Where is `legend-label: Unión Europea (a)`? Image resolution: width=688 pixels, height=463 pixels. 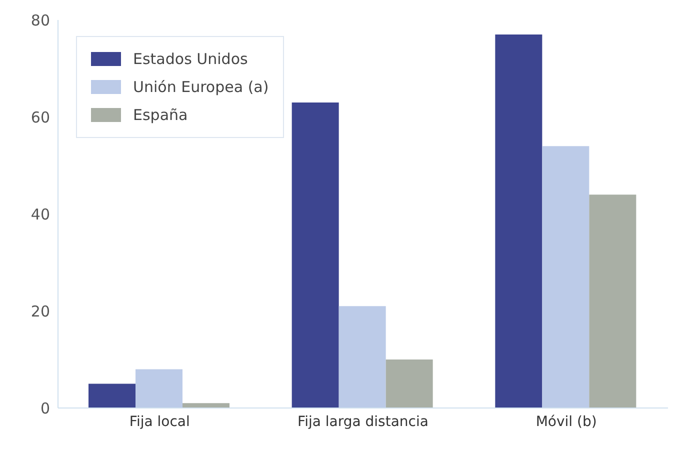
legend-label: Unión Europea (a) is located at coordinates (201, 87).